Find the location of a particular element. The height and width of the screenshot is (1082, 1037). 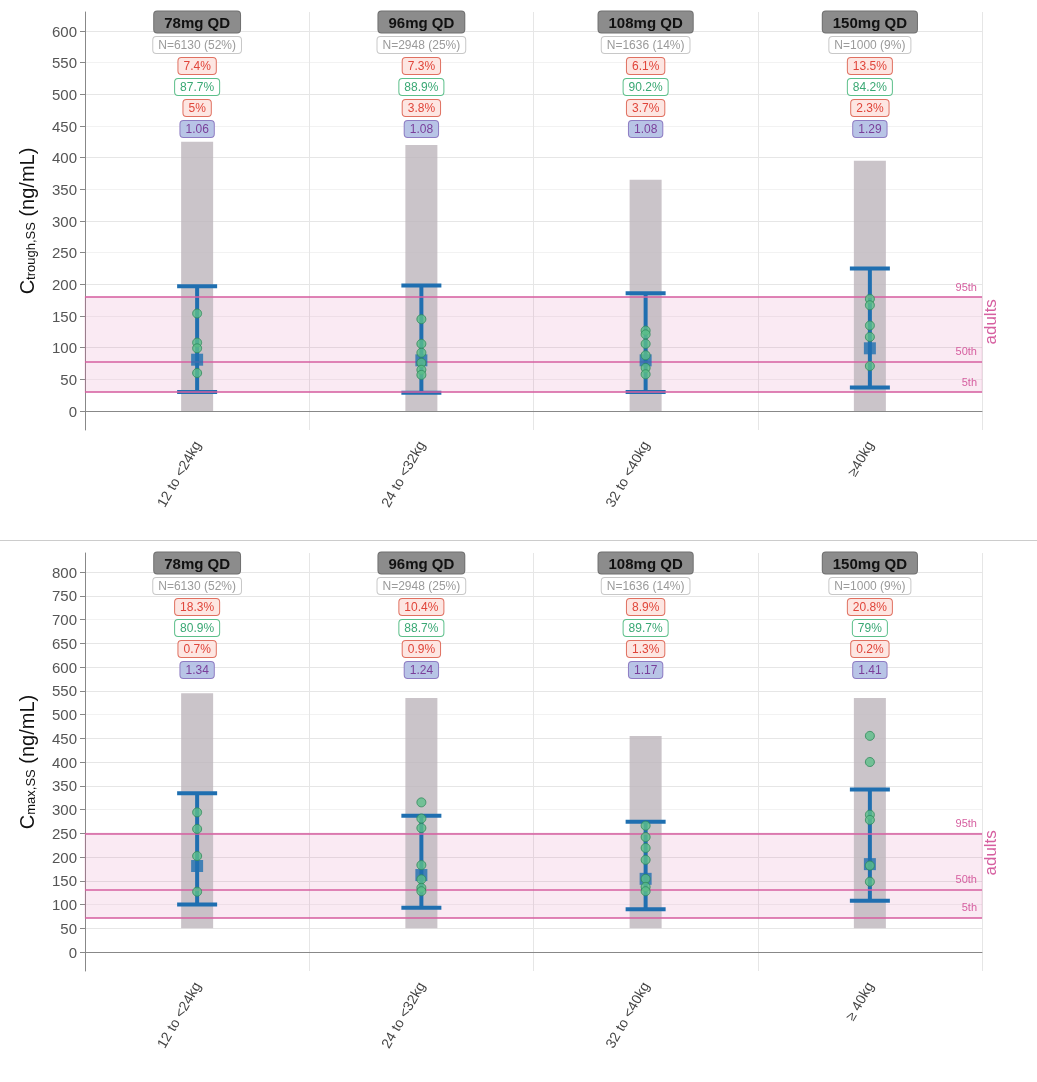

annotation: 3.7% is located at coordinates (645, 108).